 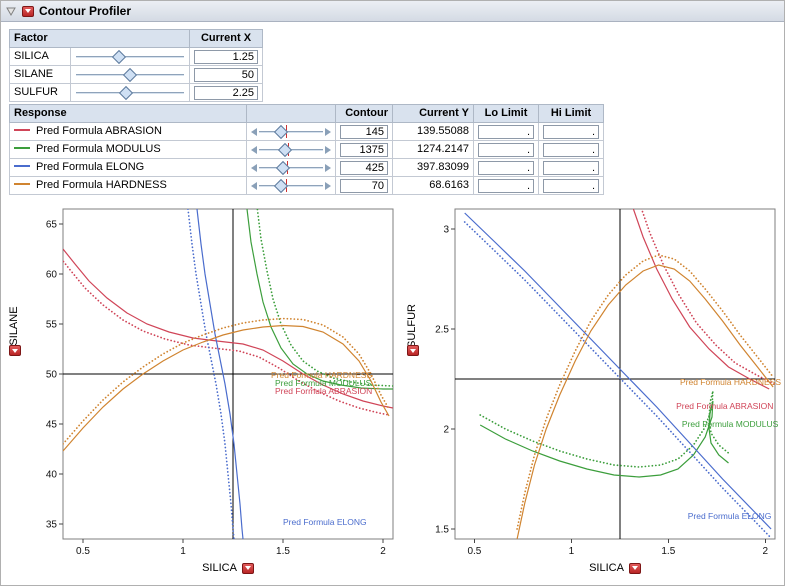 What do you see at coordinates (226, 74) in the screenshot?
I see `silane-current-x-field: 50` at bounding box center [226, 74].